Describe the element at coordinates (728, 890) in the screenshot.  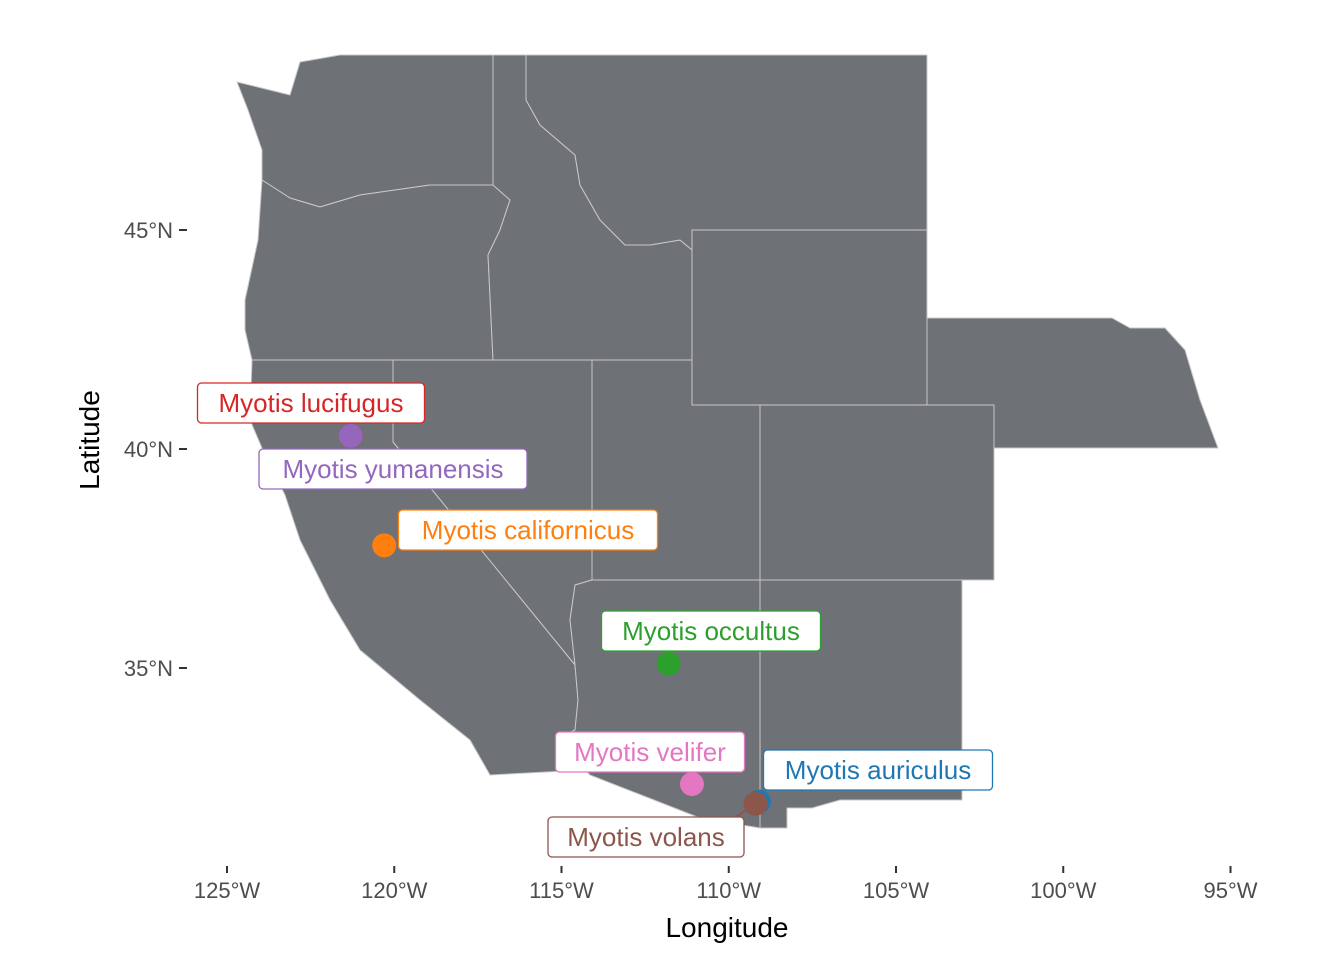
I see `x-tick-label: 110°W` at that location.